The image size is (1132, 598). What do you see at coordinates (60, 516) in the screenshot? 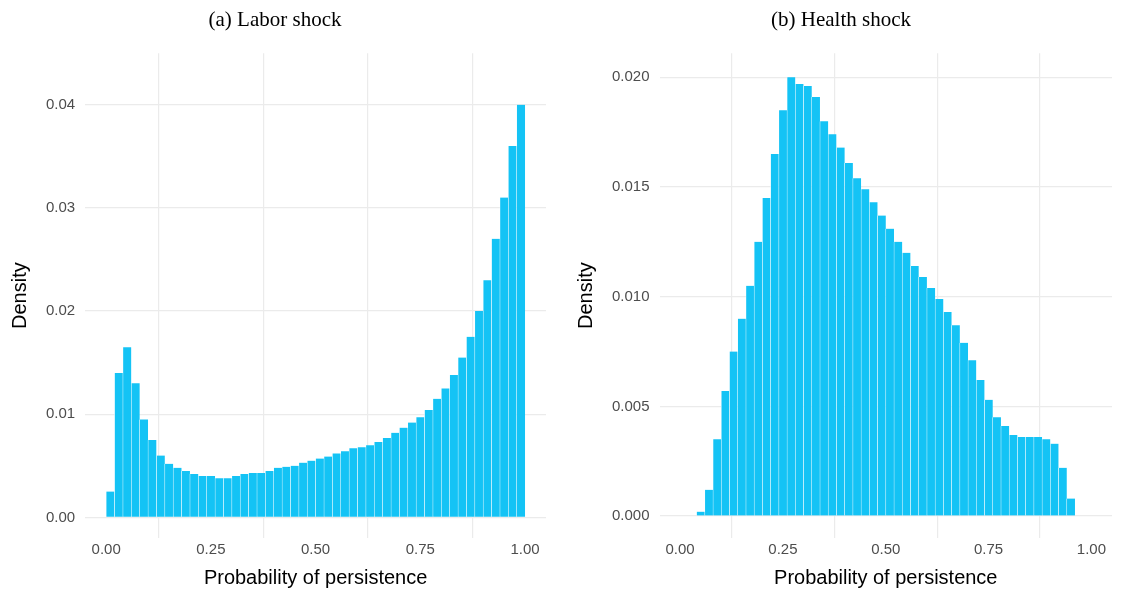
I see `y-tick-label: 0.00` at bounding box center [60, 516].